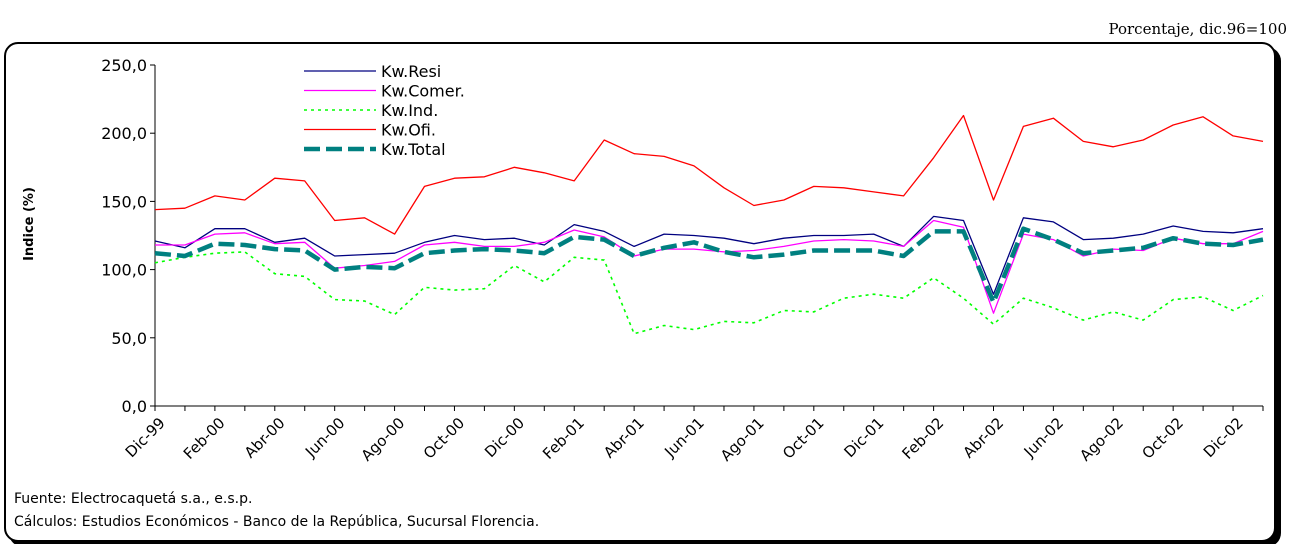 This screenshot has height=544, width=1295. Describe the element at coordinates (204, 438) in the screenshot. I see `x-tick-label: Feb-00` at that location.